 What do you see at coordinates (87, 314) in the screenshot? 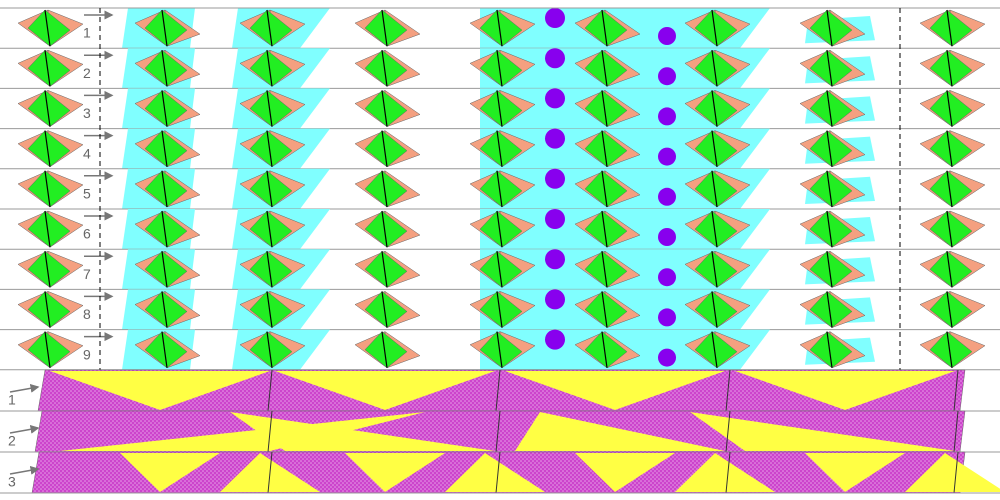
I see `row-label: 8` at bounding box center [87, 314].